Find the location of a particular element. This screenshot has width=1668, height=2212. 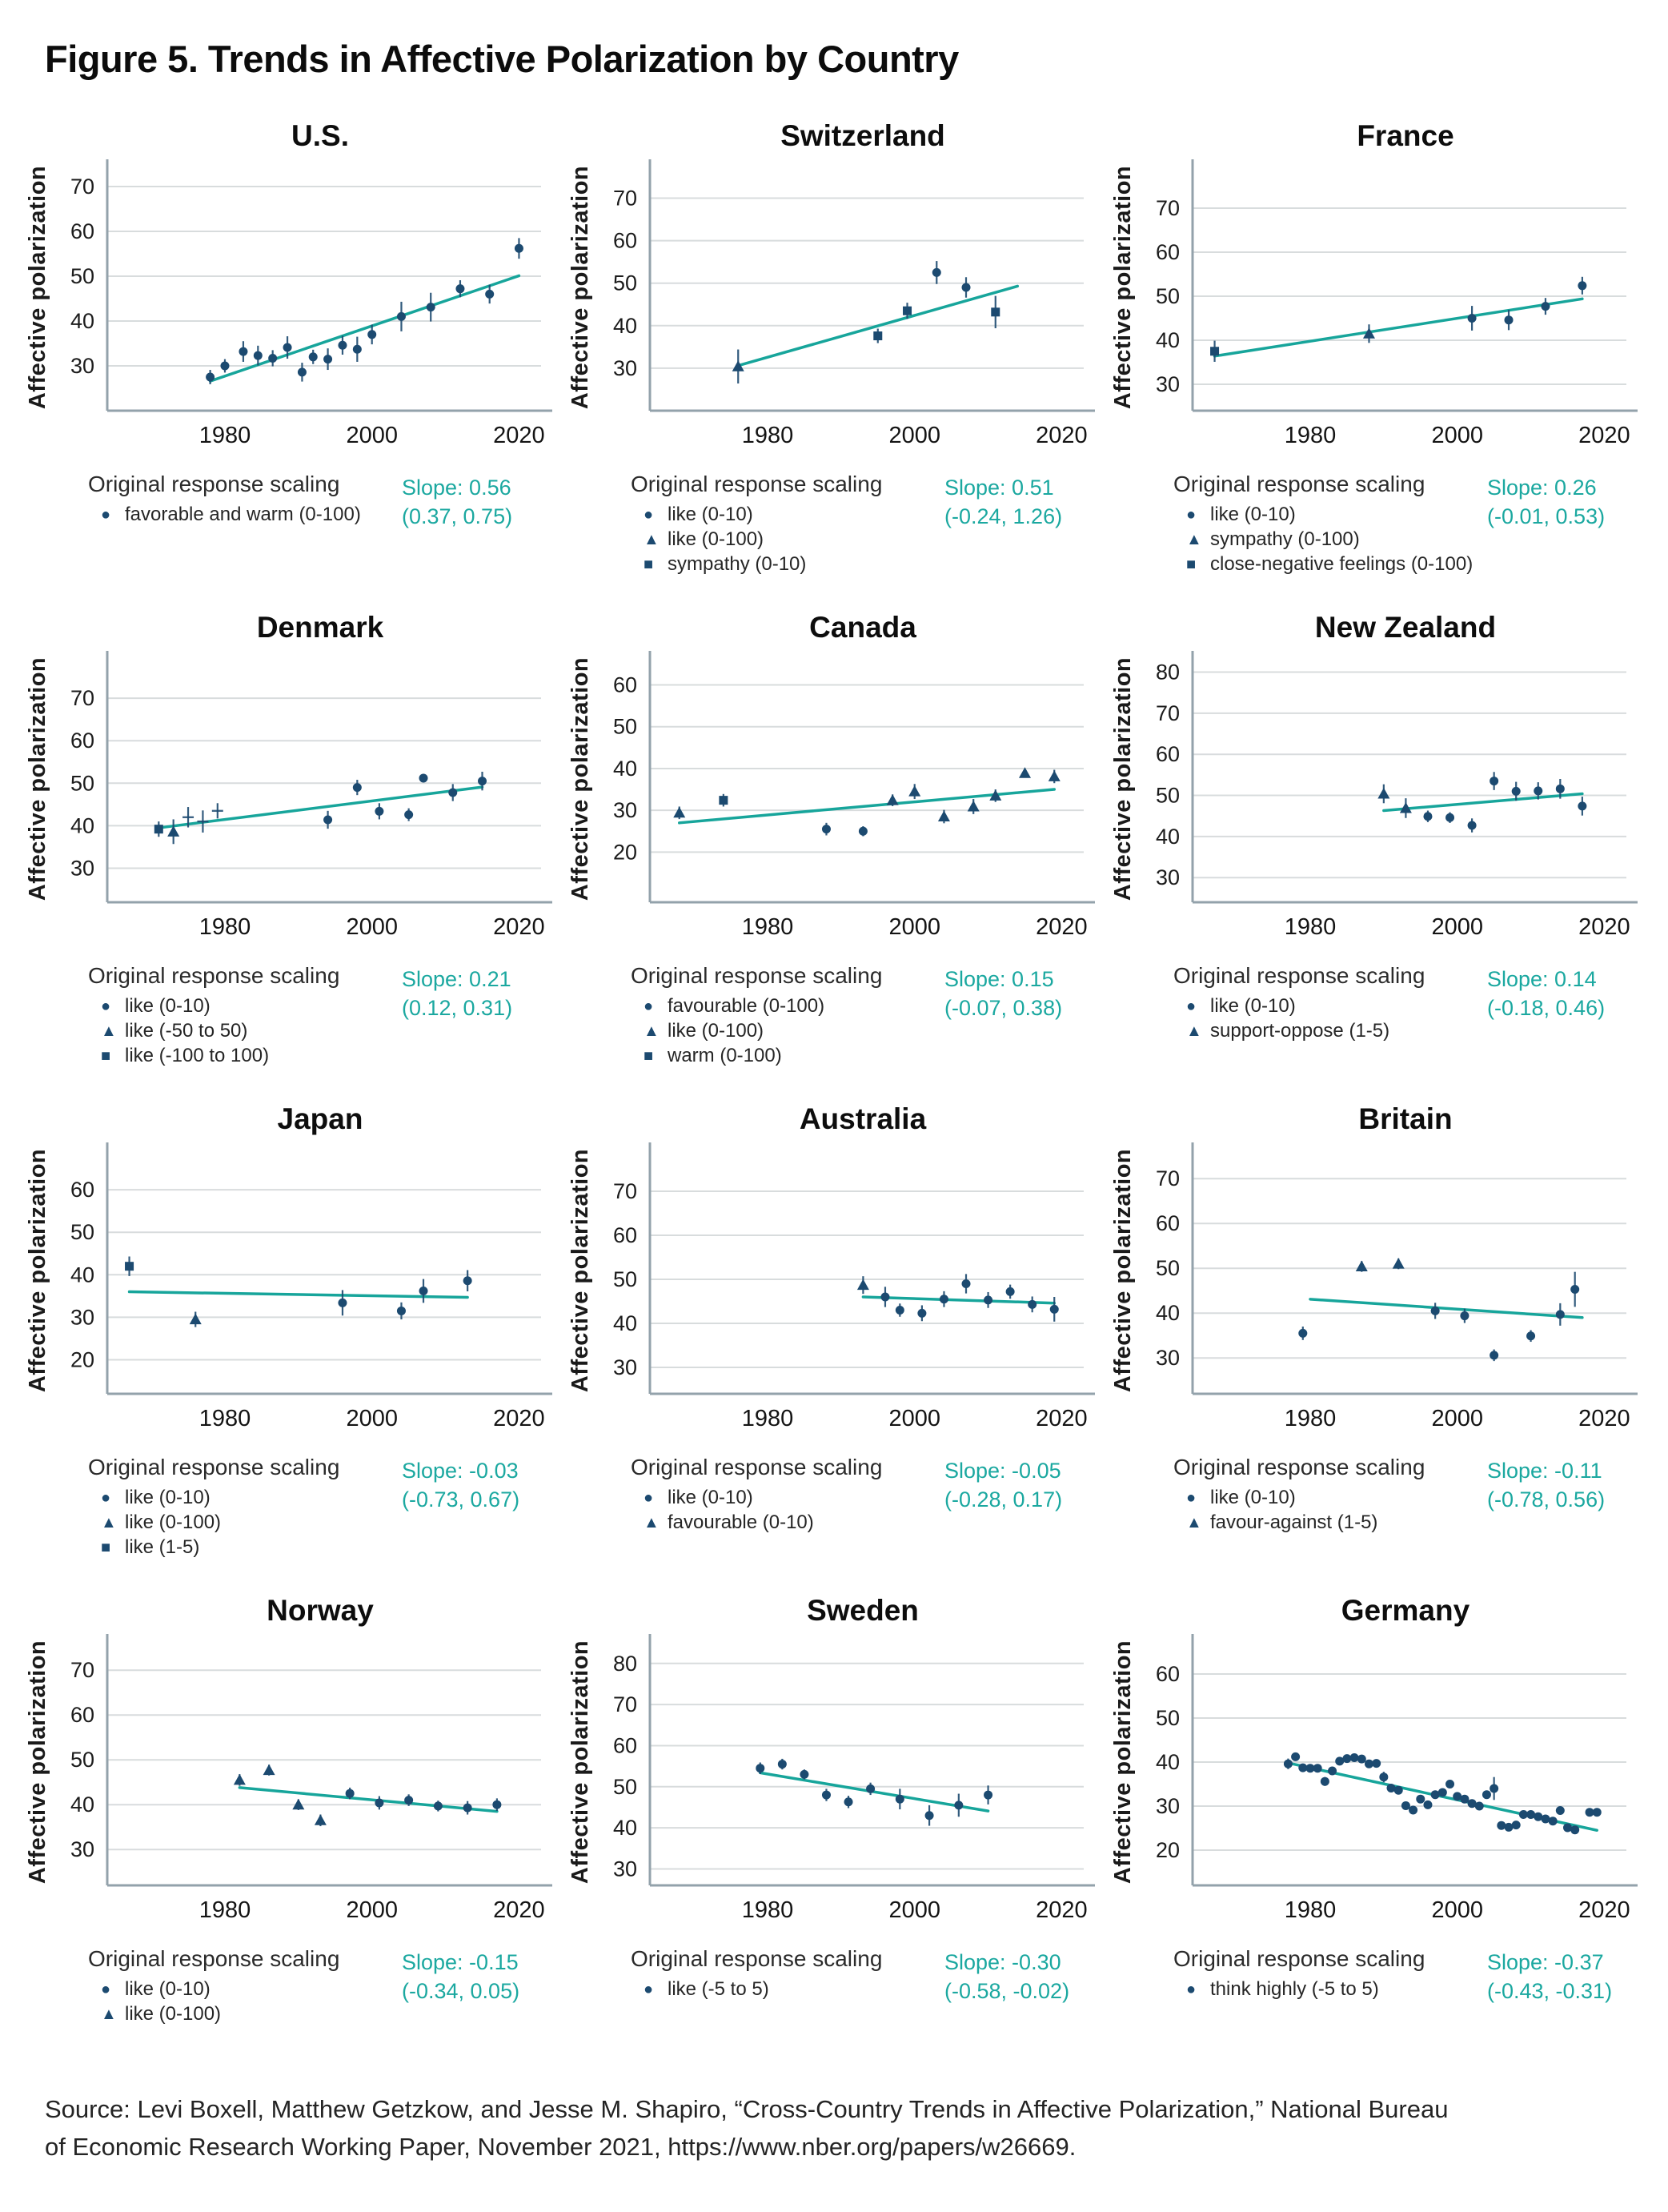

legend-item: ▲ favourable (0-10) is located at coordinates (794, 1523).